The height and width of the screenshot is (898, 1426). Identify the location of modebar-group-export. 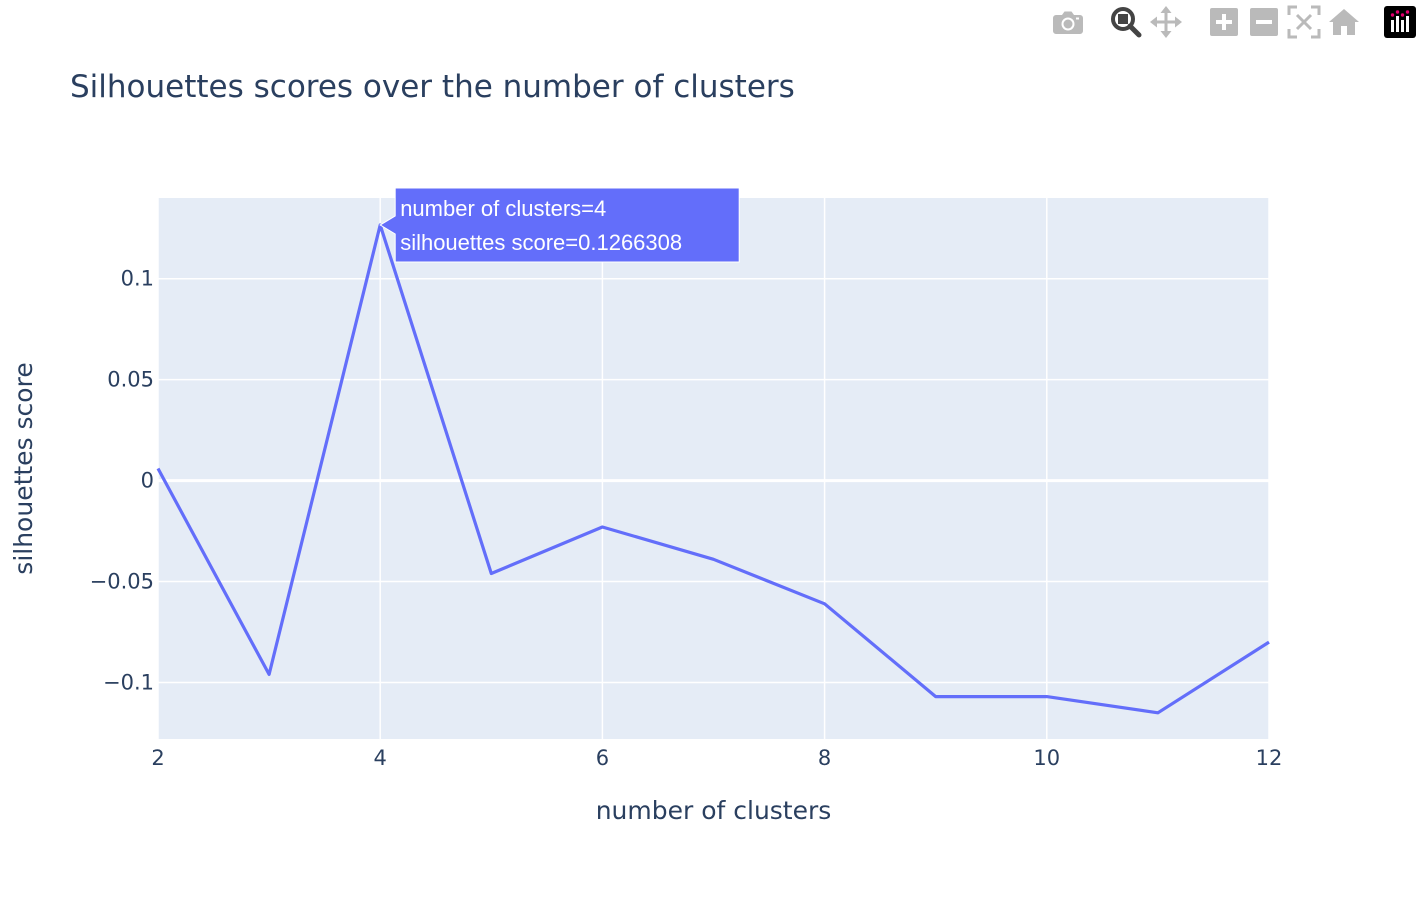
(1068, 22).